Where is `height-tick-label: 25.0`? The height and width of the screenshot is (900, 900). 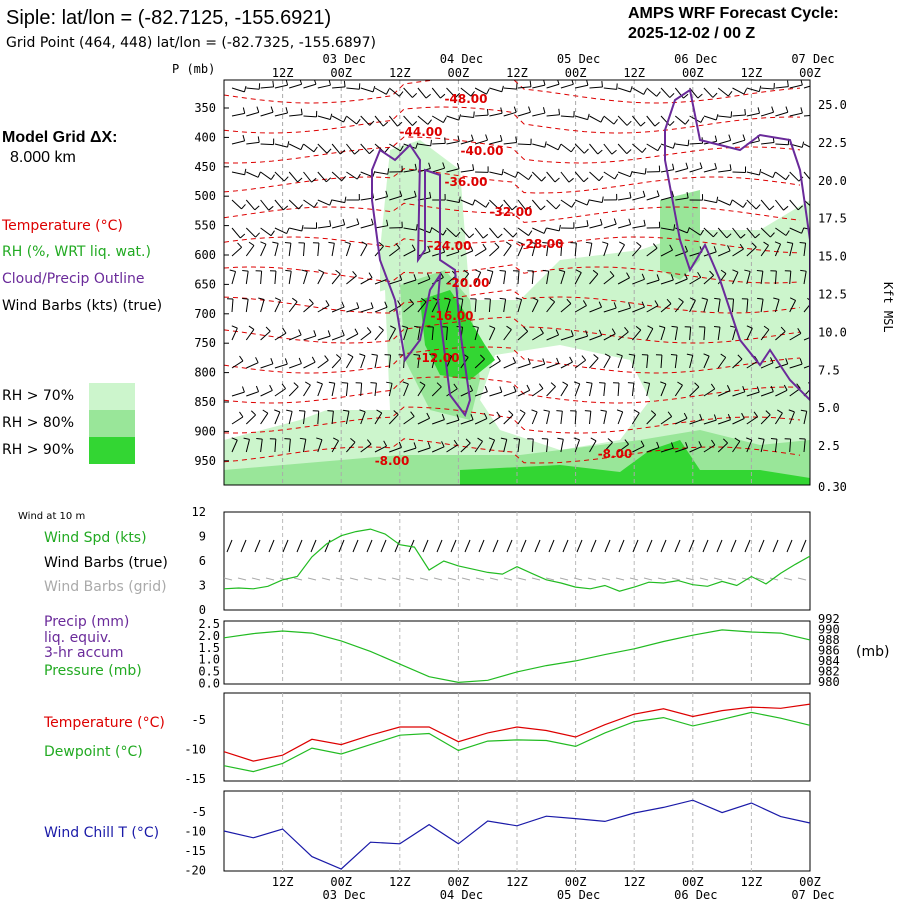 height-tick-label: 25.0 is located at coordinates (832, 105).